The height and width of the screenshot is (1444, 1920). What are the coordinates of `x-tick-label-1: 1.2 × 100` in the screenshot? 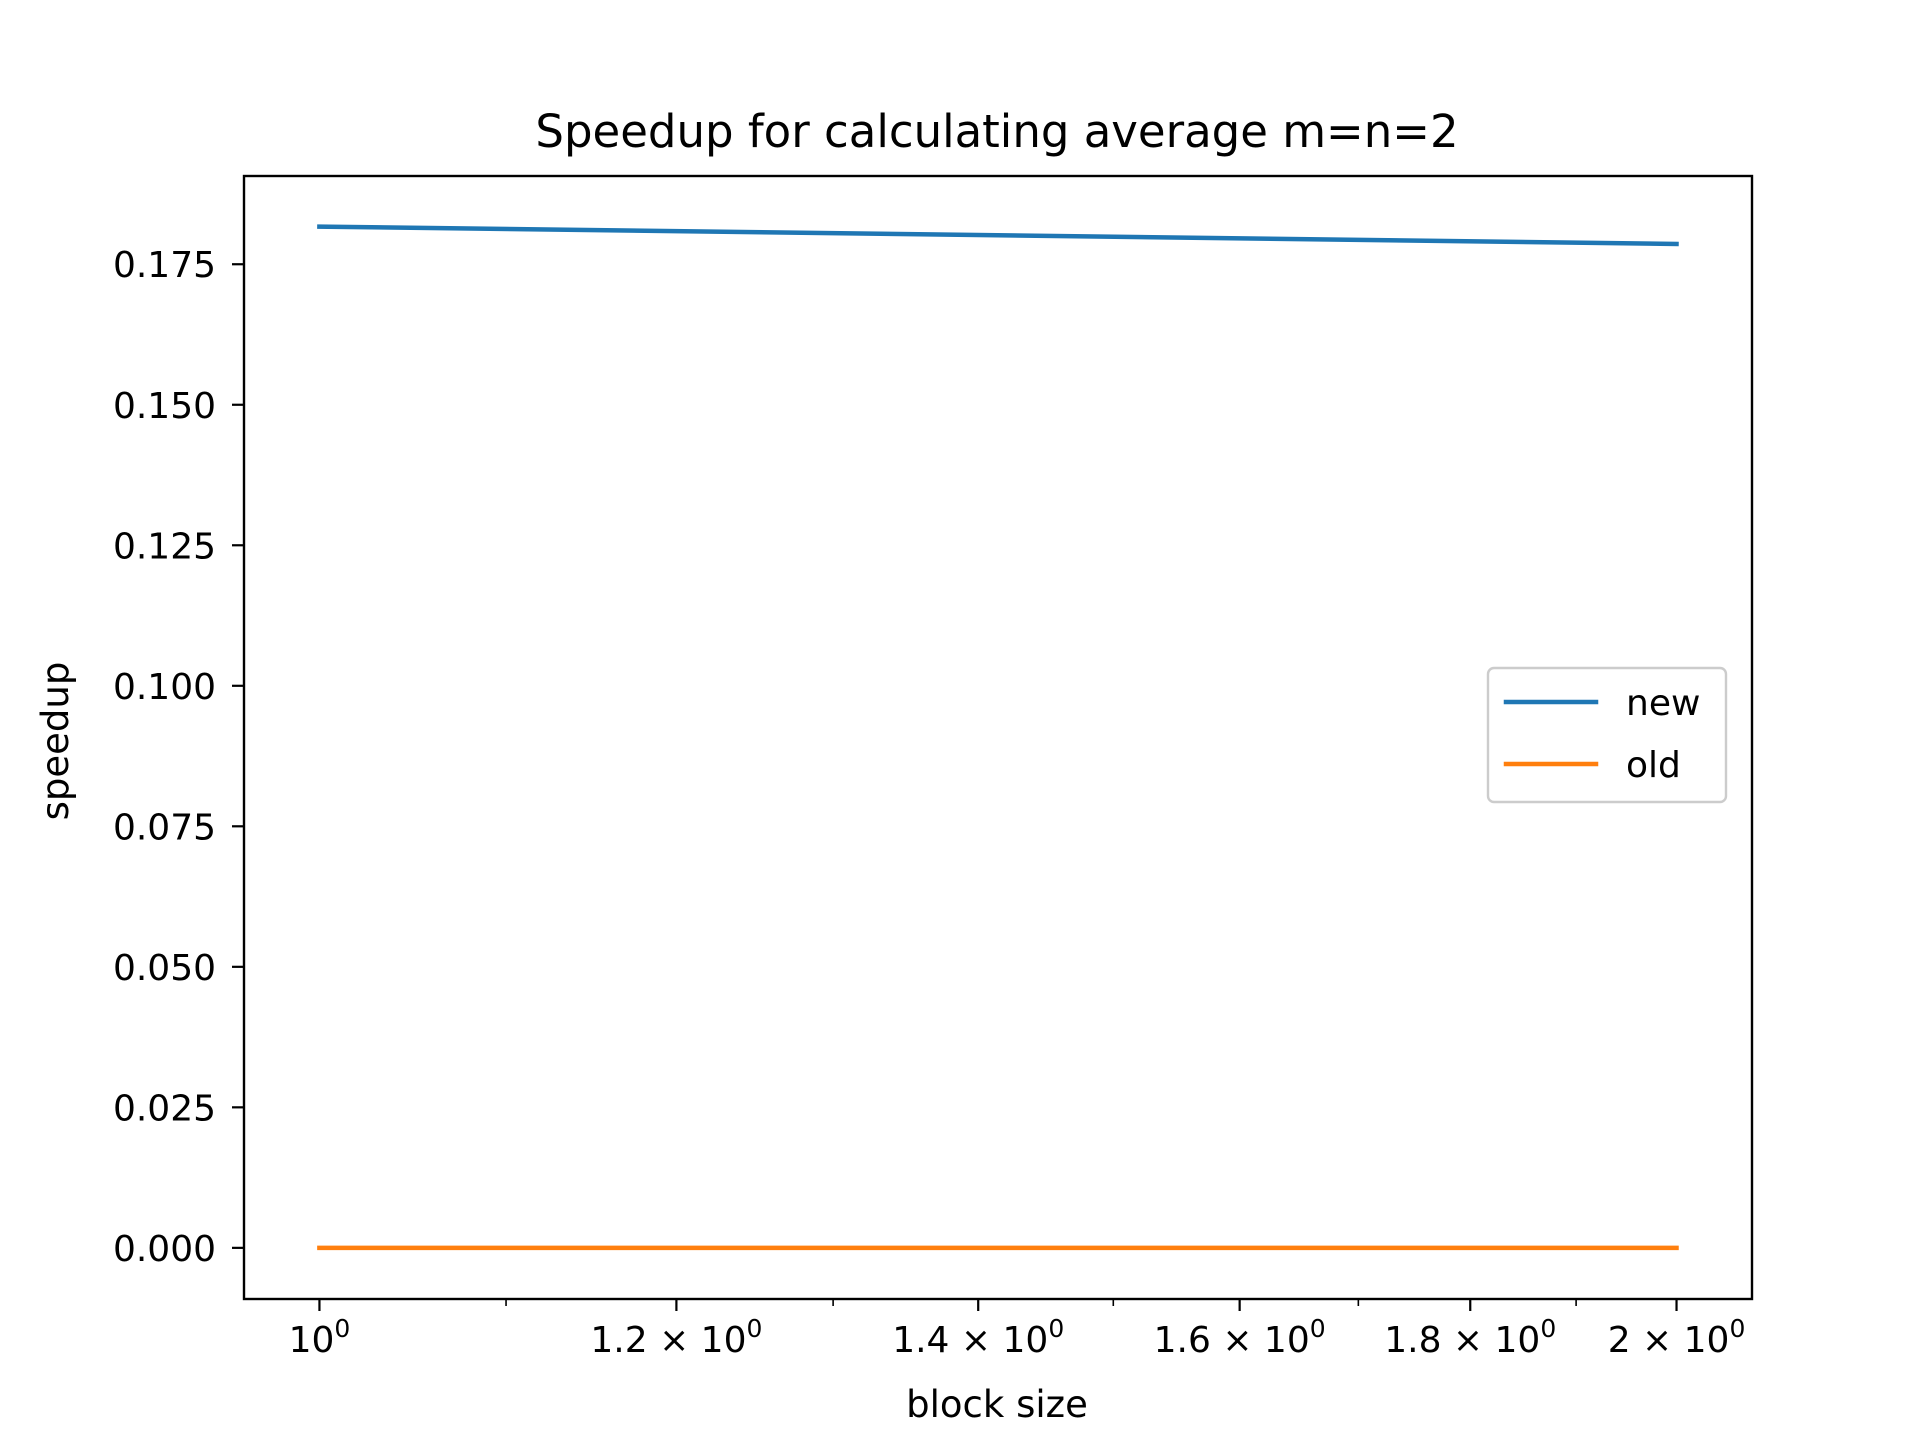 It's located at (676, 1337).